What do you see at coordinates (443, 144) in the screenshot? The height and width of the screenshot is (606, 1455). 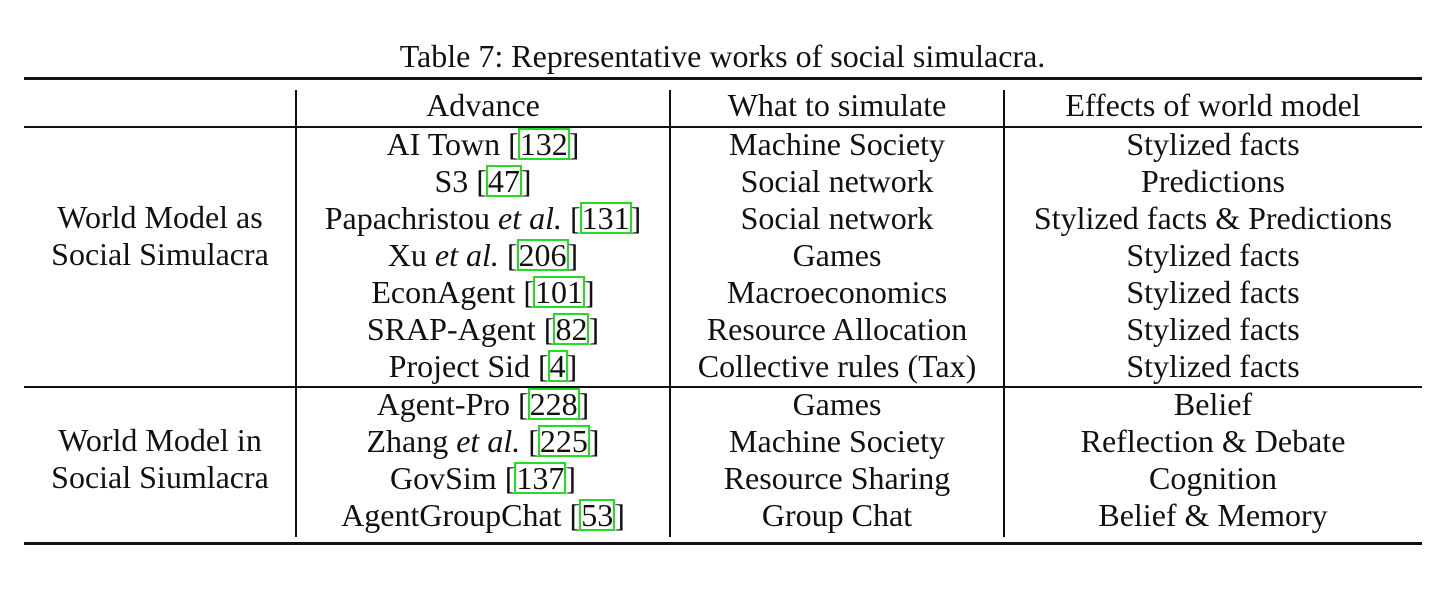 I see `work-name: AI Town` at bounding box center [443, 144].